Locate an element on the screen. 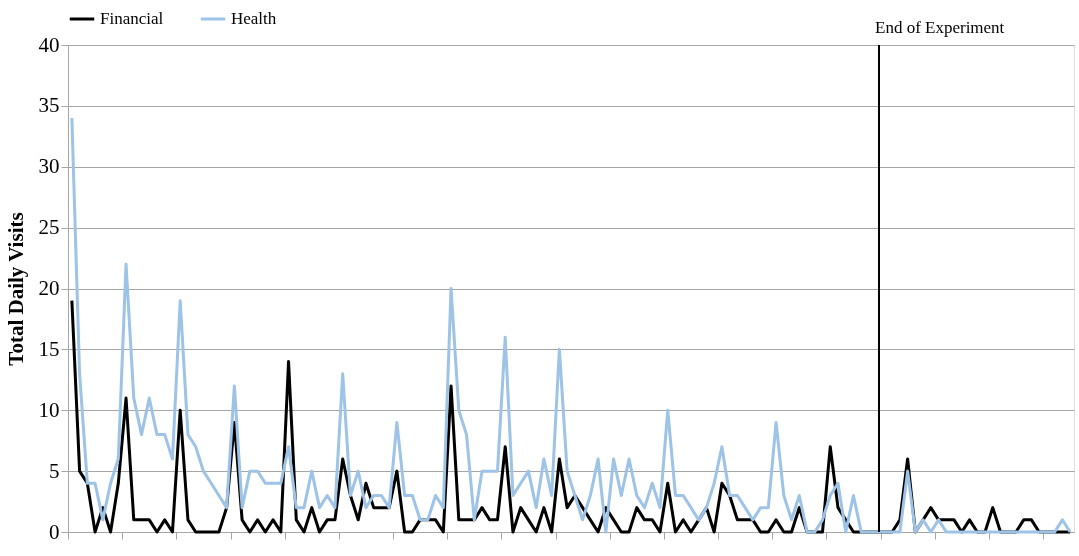 Image resolution: width=1079 pixels, height=556 pixels. y-tick-label: 20 is located at coordinates (49, 288).